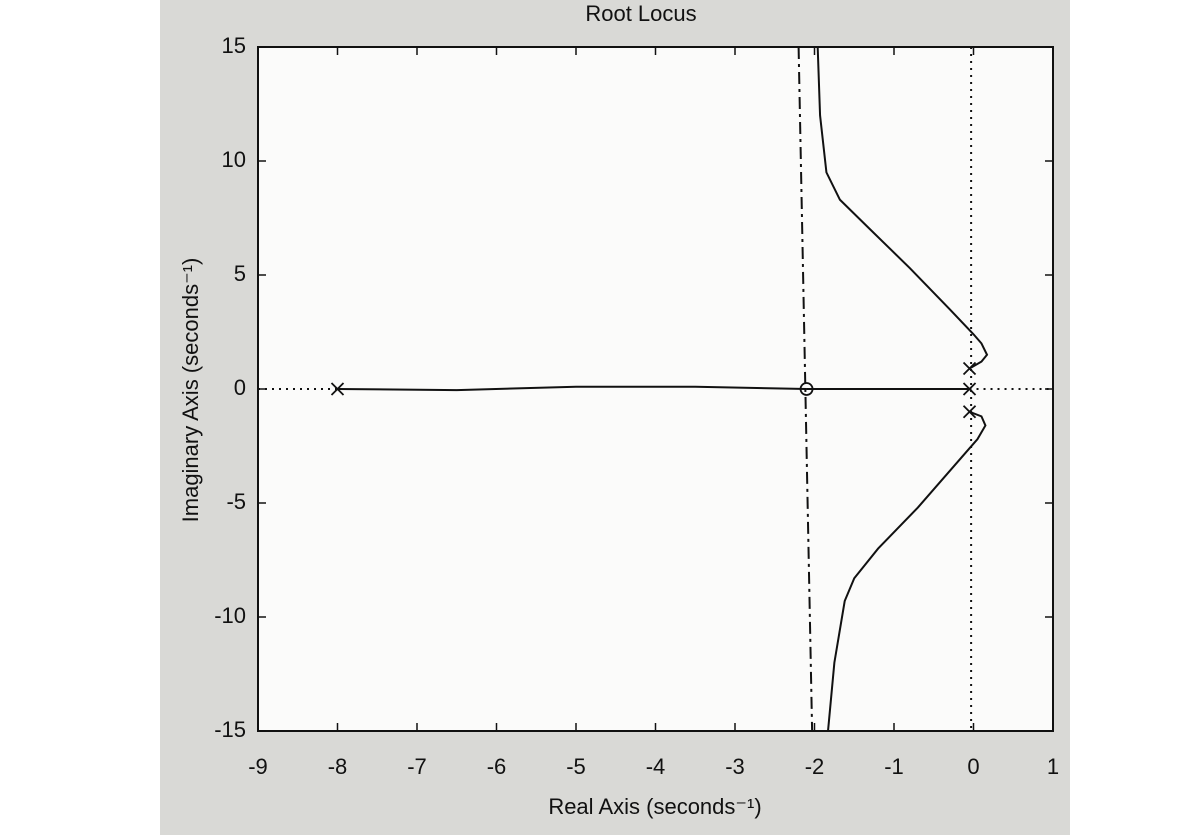  I want to click on y-tick-label: 15, so click(234, 45).